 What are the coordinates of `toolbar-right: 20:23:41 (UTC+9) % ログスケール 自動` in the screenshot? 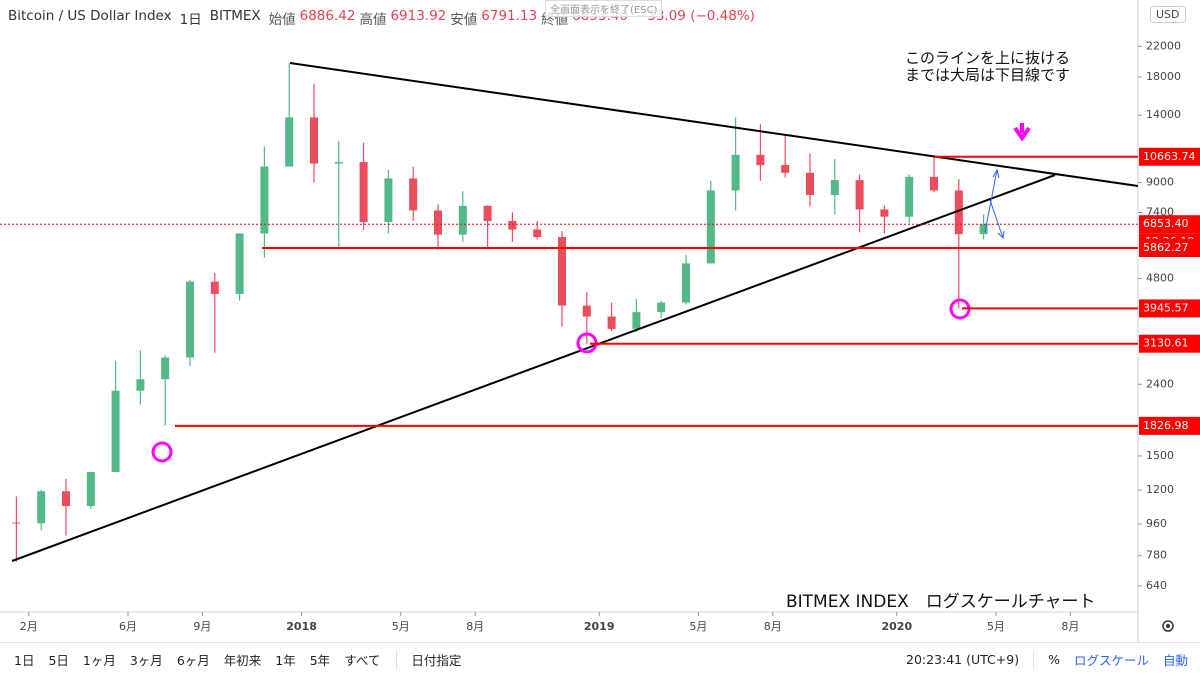 It's located at (1047, 659).